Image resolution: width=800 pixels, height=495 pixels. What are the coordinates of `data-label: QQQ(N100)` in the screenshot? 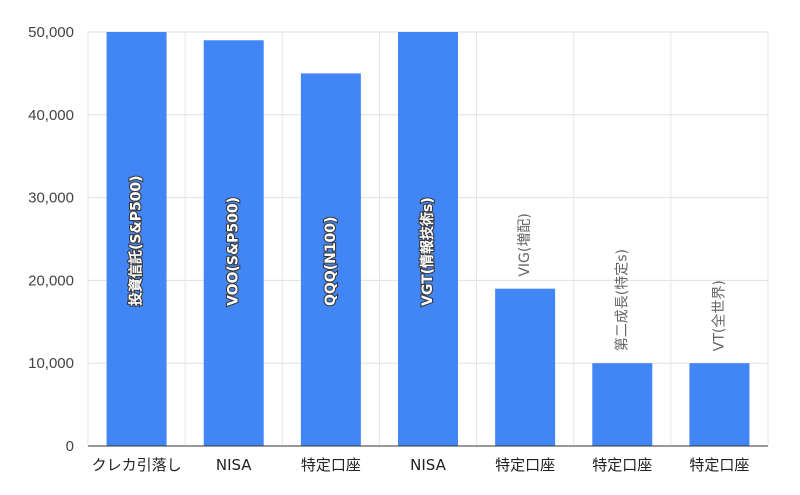 It's located at (331, 261).